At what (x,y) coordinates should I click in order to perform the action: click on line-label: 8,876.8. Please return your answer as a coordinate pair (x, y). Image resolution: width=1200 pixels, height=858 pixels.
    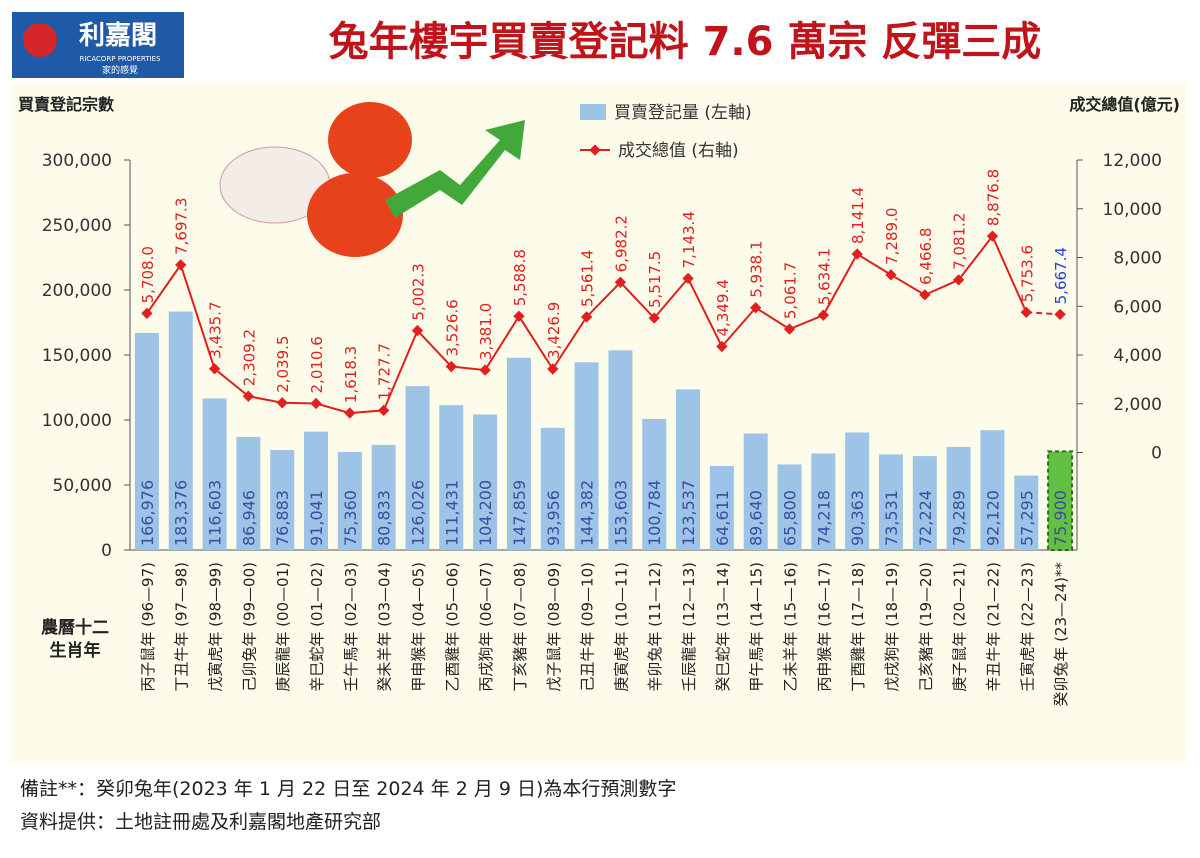
    Looking at the image, I should click on (993, 197).